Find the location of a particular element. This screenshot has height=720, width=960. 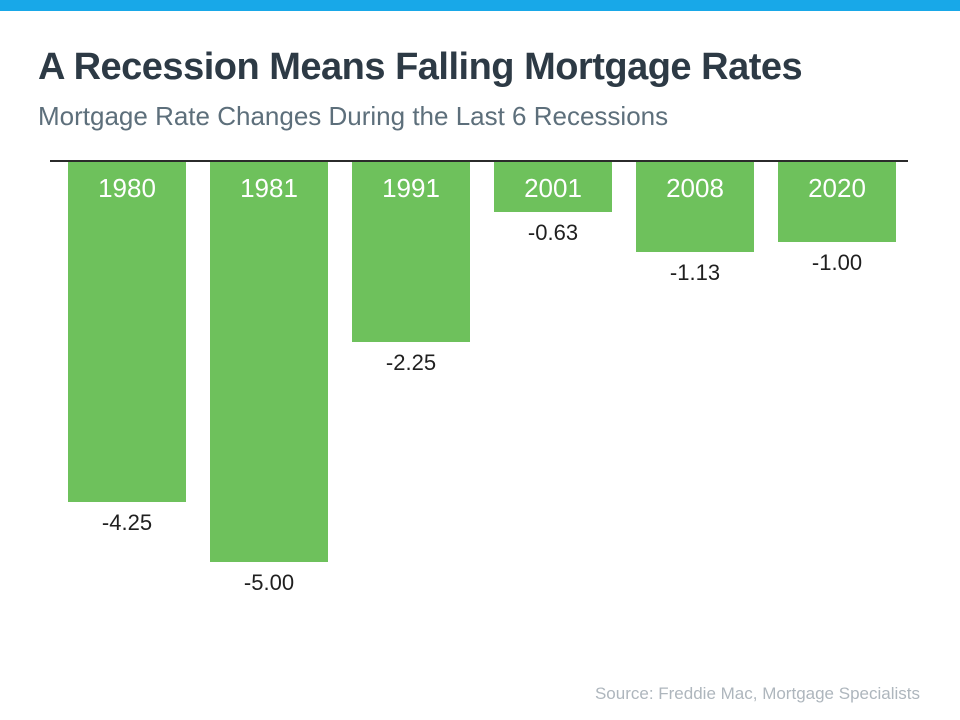

bar-value-label: -1.00 is located at coordinates (837, 262).